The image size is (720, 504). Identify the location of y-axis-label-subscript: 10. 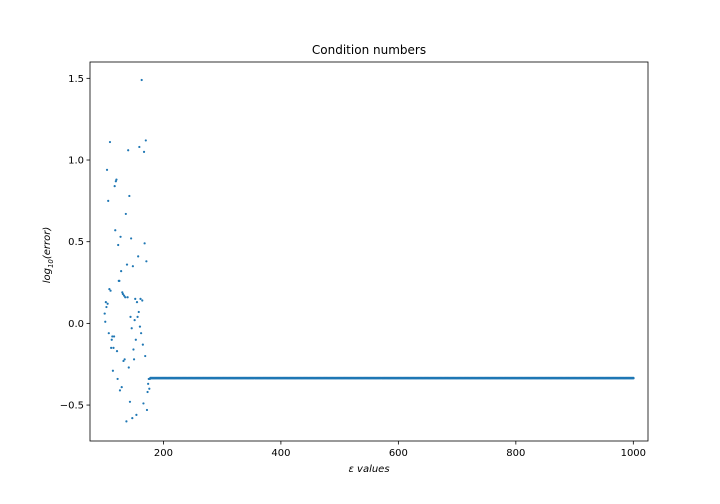
(51, 263).